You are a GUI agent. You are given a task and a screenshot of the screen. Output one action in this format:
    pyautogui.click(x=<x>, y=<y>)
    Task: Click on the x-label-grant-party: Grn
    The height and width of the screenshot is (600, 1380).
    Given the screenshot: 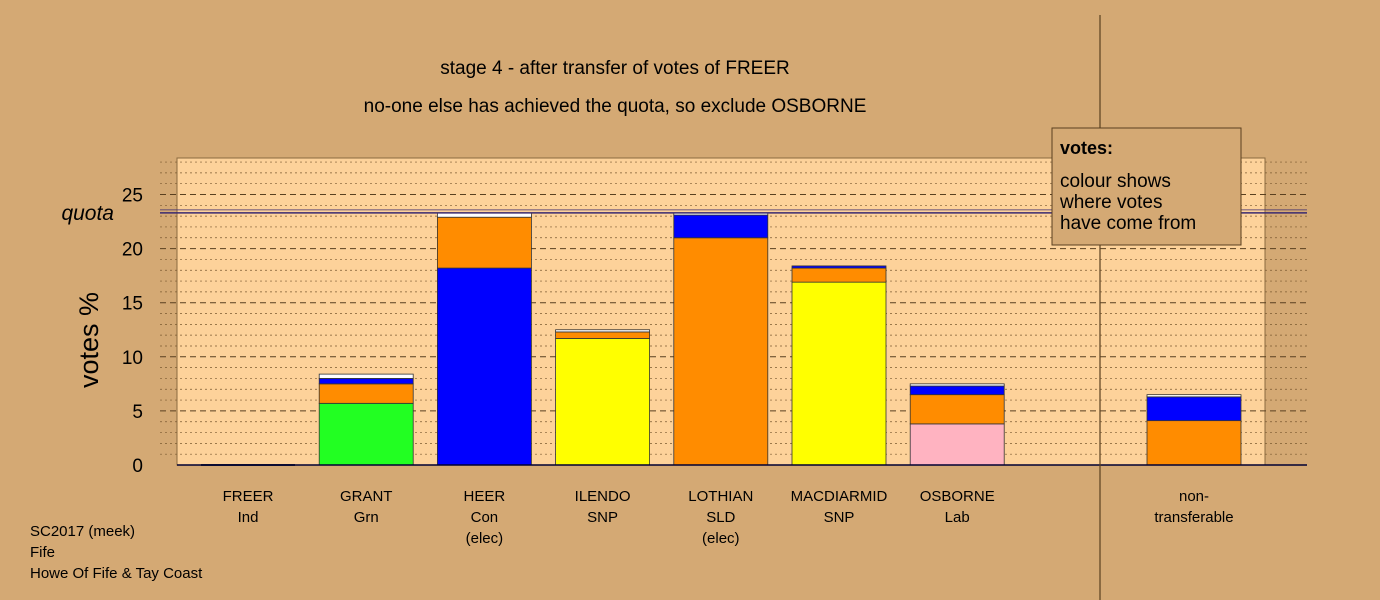 What is the action you would take?
    pyautogui.click(x=366, y=517)
    